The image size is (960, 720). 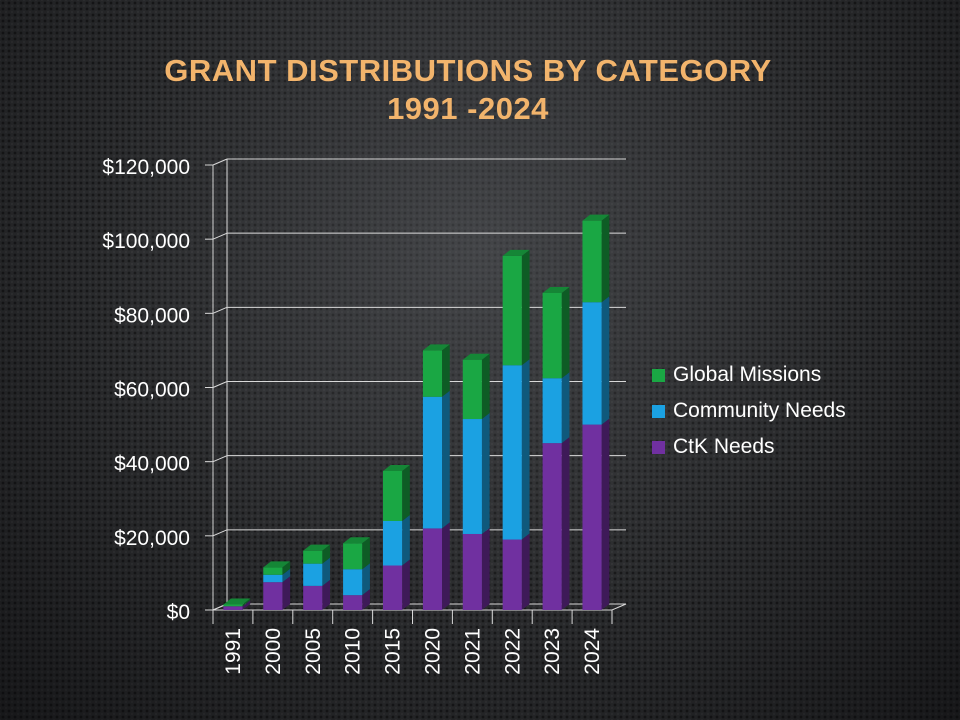 What do you see at coordinates (152, 464) in the screenshot?
I see `y-tick-label: $40,000` at bounding box center [152, 464].